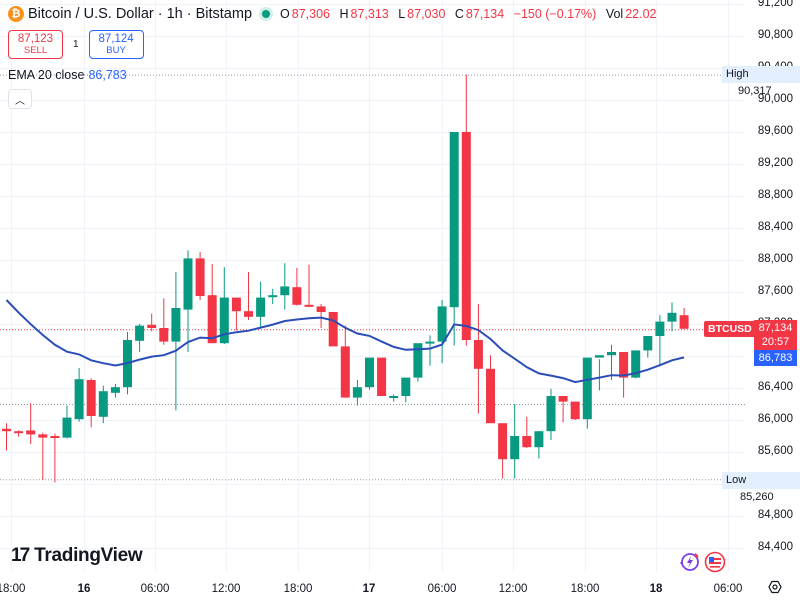 The width and height of the screenshot is (800, 600). What do you see at coordinates (730, 329) in the screenshot?
I see `symbol-tag: BTCUSD` at bounding box center [730, 329].